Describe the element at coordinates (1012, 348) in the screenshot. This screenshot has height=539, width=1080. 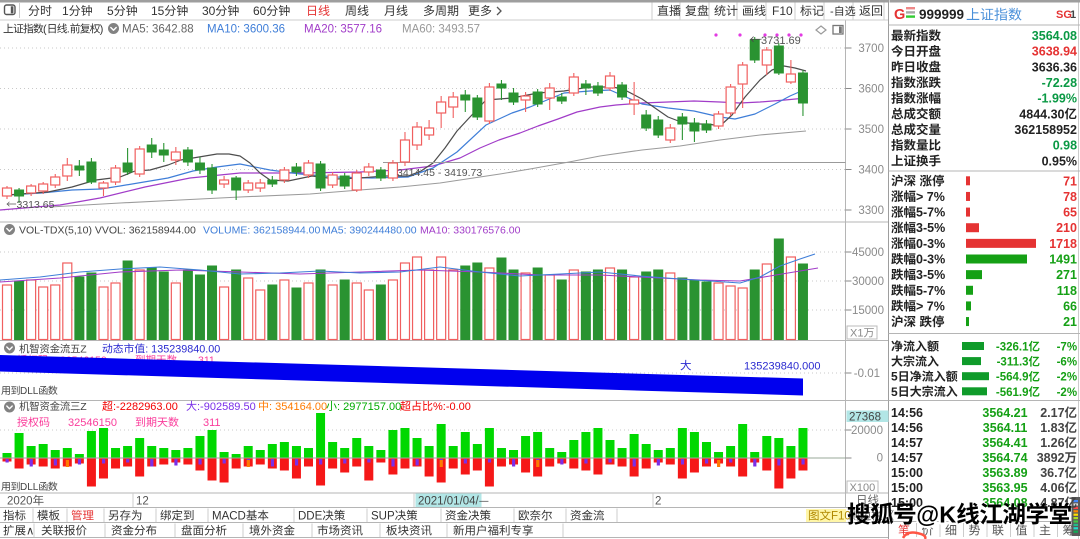
I see `svg-text: -326.1` at that location.